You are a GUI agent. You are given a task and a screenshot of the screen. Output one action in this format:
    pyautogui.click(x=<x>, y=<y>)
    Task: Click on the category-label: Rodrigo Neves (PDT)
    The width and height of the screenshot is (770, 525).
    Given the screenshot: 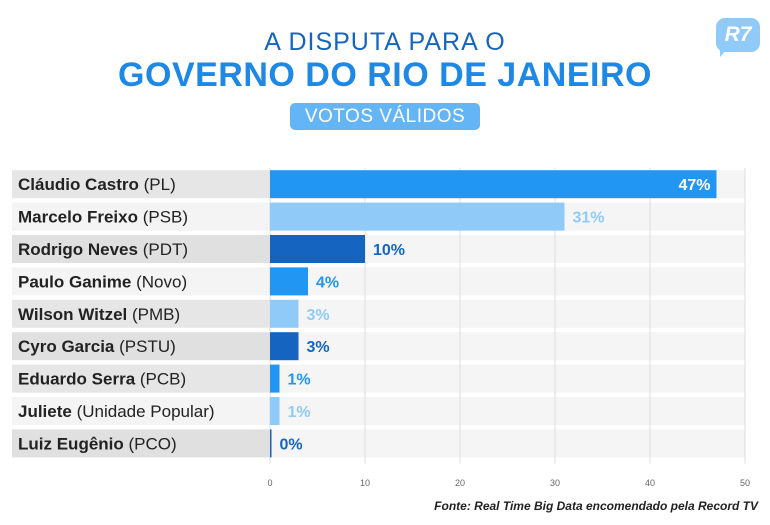 What is the action you would take?
    pyautogui.click(x=103, y=249)
    